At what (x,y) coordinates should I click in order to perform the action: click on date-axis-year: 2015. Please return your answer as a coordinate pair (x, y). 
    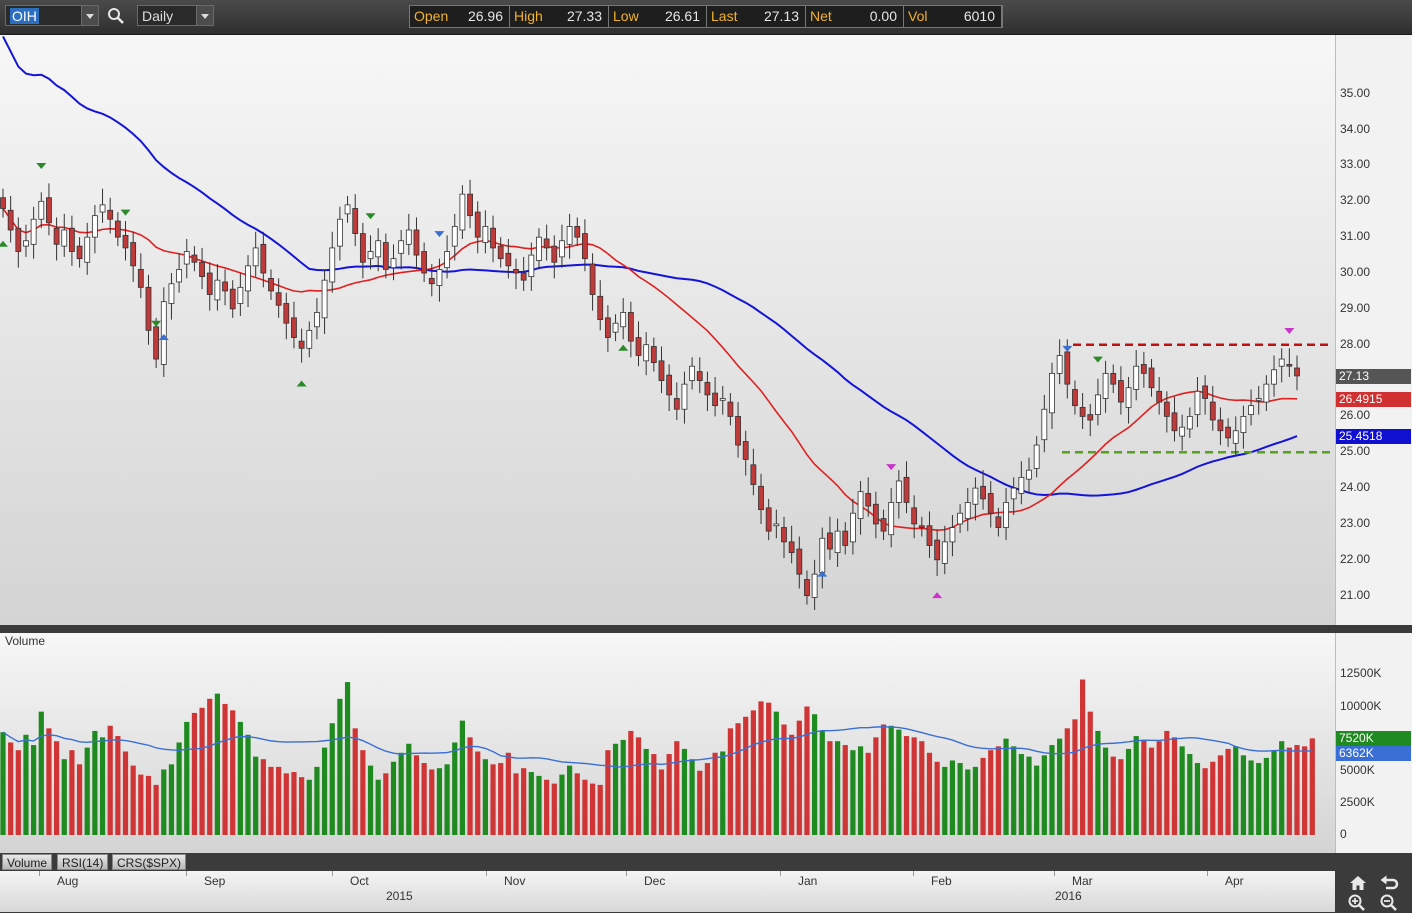
    Looking at the image, I should click on (399, 896).